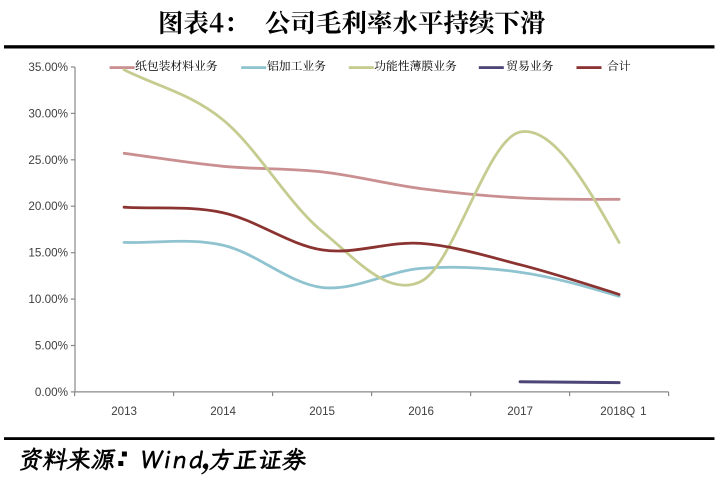 This screenshot has width=718, height=480. What do you see at coordinates (48, 113) in the screenshot?
I see `svg-text: 30.00%` at bounding box center [48, 113].